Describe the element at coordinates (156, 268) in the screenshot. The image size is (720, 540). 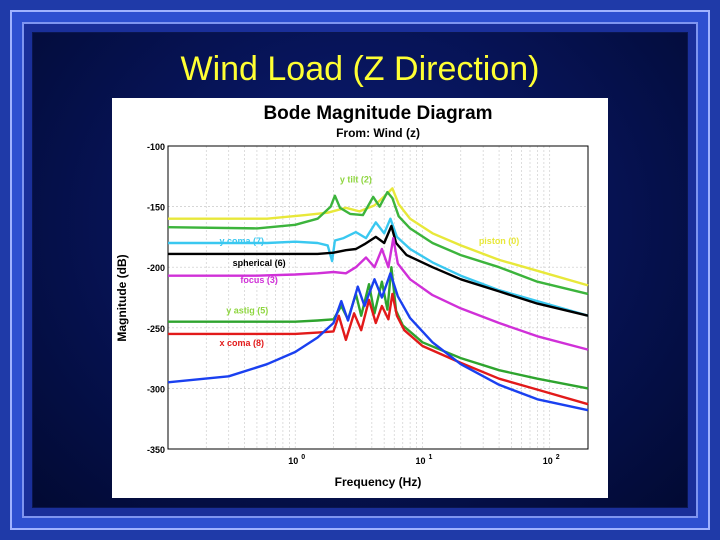
I see `y-tick-label: -200` at that location.